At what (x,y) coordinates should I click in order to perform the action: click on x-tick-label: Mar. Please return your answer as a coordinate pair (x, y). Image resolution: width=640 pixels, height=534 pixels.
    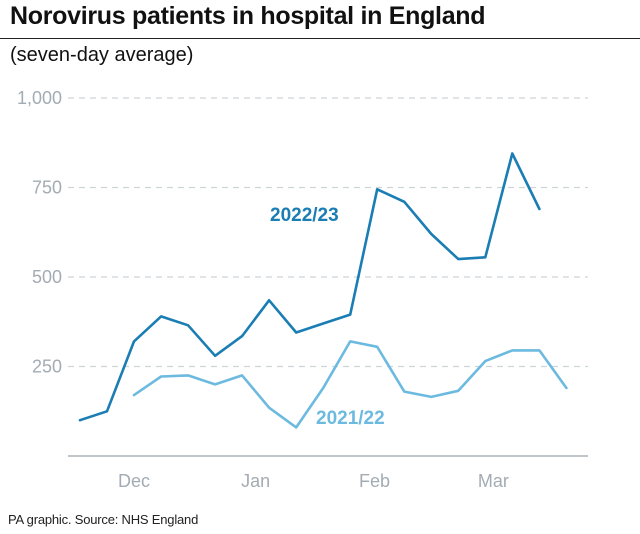
    Looking at the image, I should click on (493, 481).